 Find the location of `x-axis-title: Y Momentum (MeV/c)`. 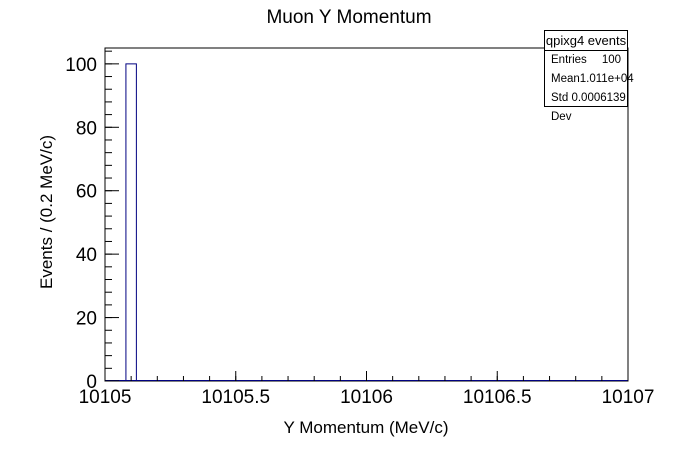

x-axis-title: Y Momentum (MeV/c) is located at coordinates (365, 427).